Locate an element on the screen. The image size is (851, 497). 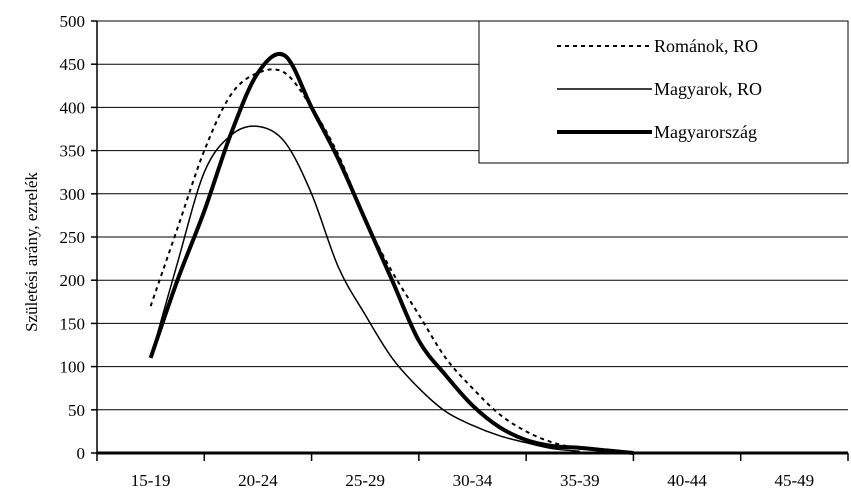
legend-label-1: Magyarok, RO is located at coordinates (708, 89).